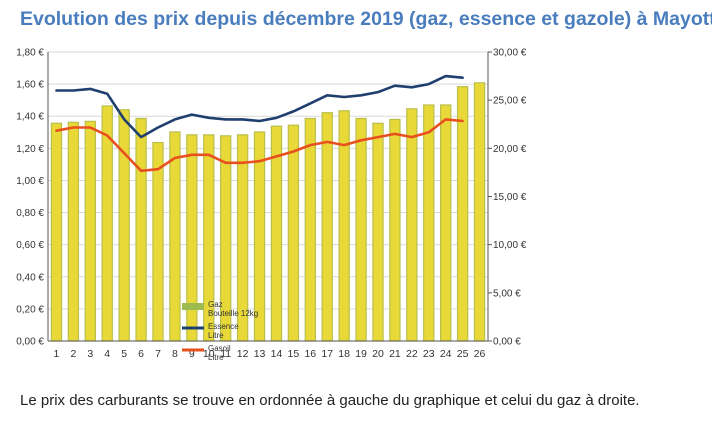 This screenshot has width=712, height=437. I want to click on x-tick-label: 23, so click(429, 354).